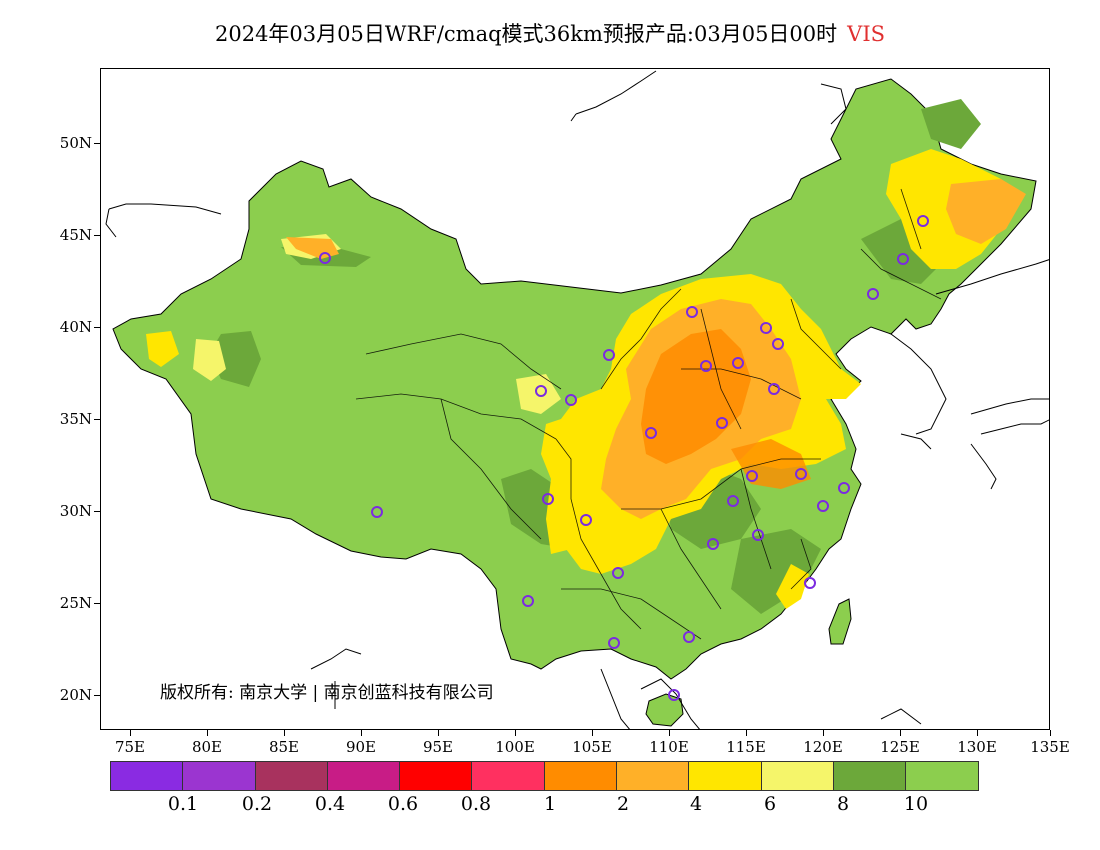 This screenshot has width=1100, height=850. I want to click on lon-label: 95E, so click(438, 743).